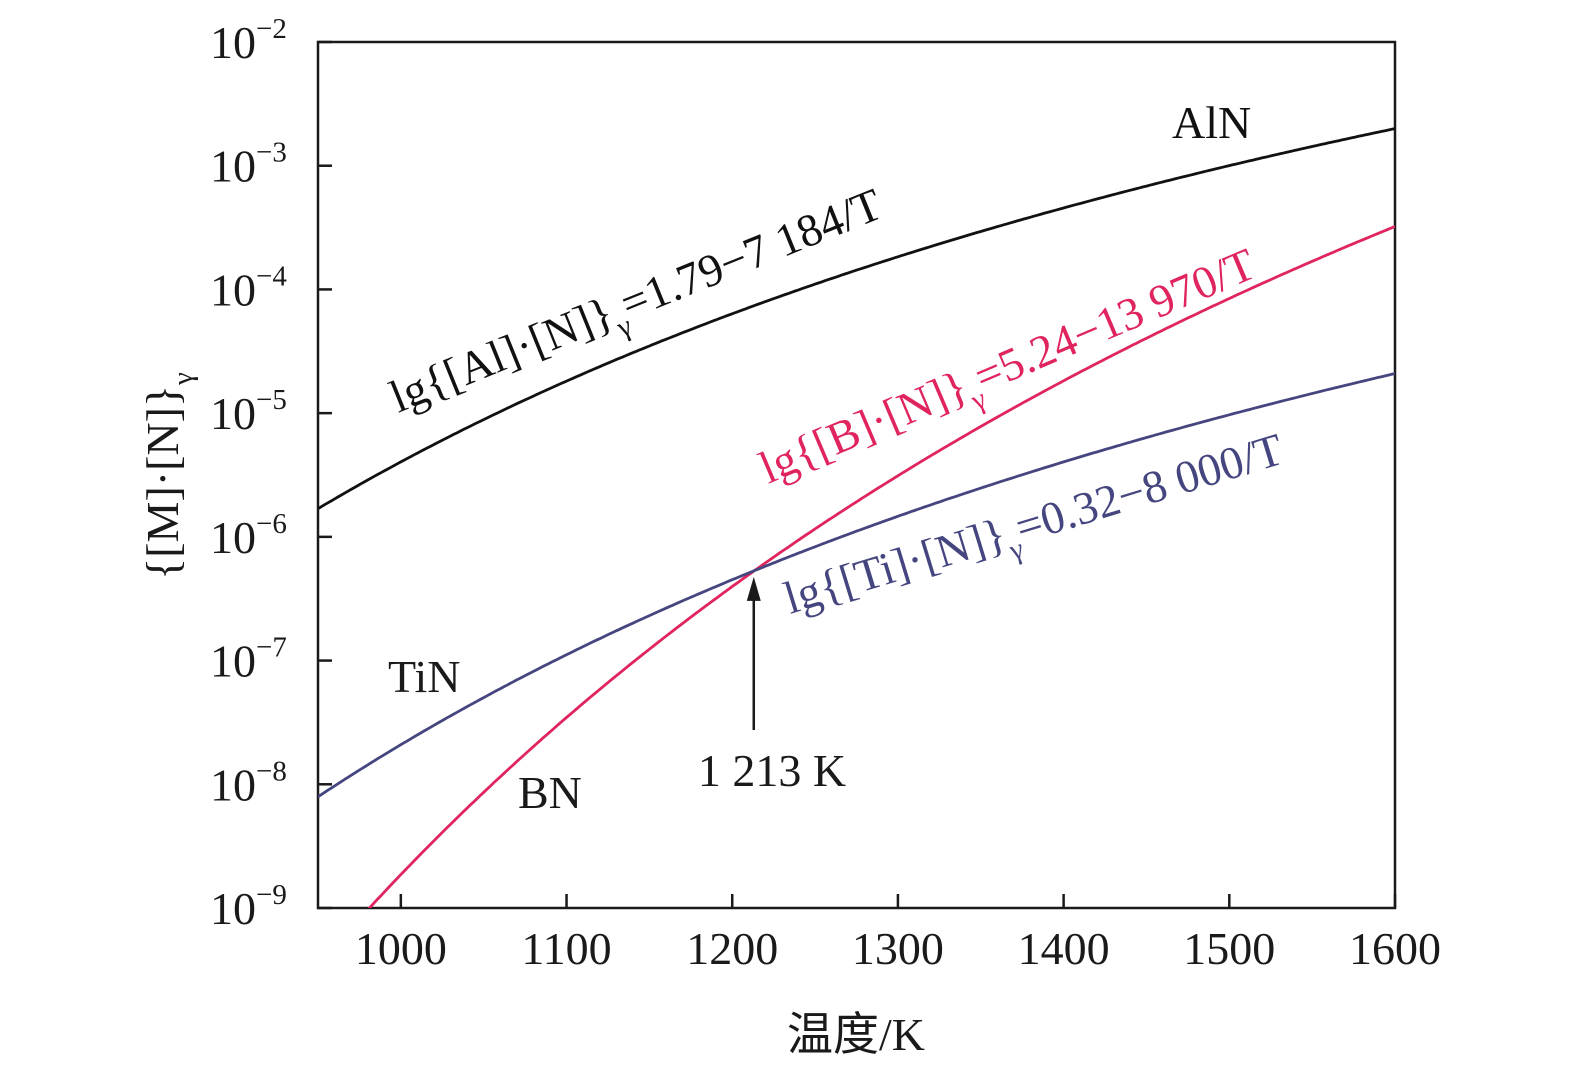  I want to click on x-tick-label: 1400, so click(1064, 948).